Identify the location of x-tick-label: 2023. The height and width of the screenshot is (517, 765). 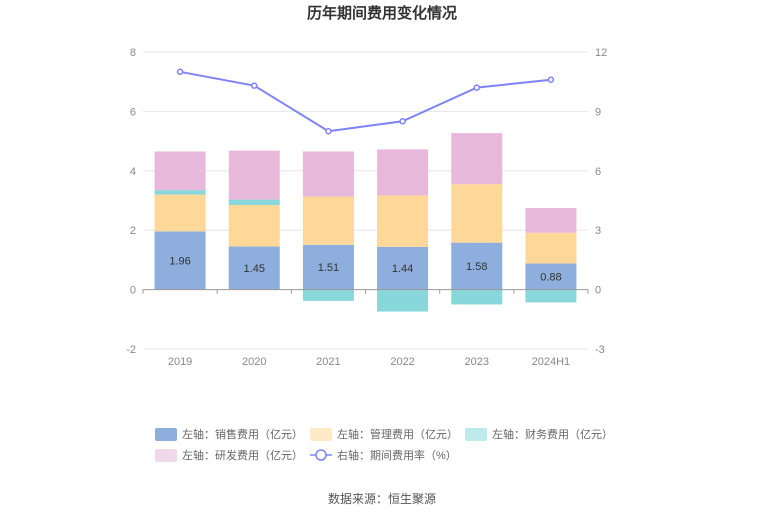
(477, 362).